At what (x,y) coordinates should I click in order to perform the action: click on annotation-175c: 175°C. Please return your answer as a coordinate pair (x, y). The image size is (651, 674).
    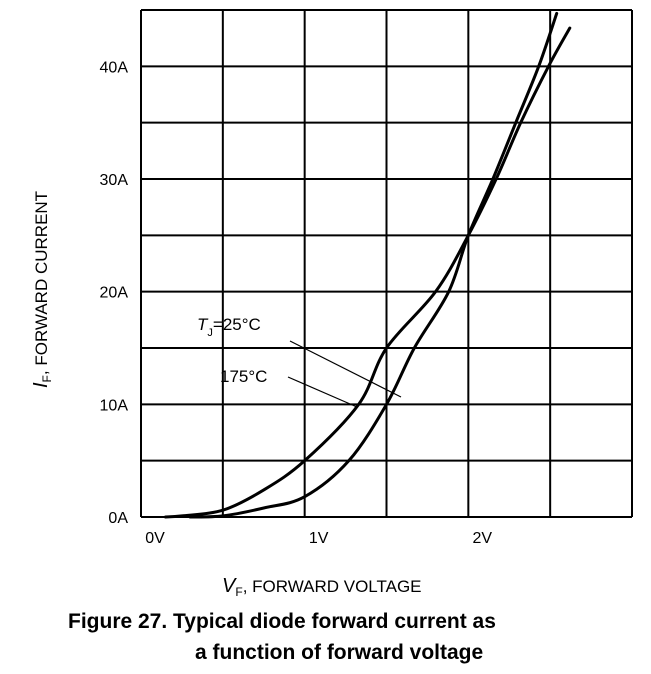
    Looking at the image, I should click on (289, 387).